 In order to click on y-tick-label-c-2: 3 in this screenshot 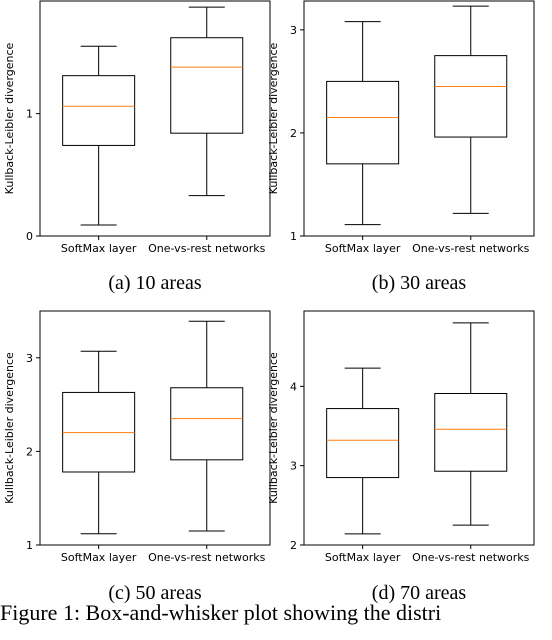, I will do `click(29, 358)`.